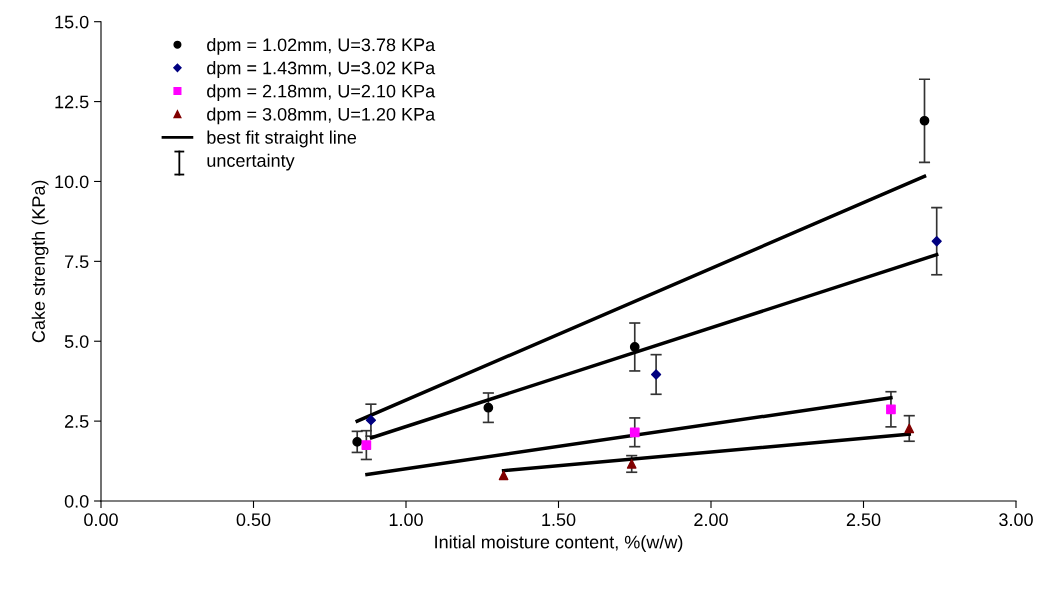  Describe the element at coordinates (863, 520) in the screenshot. I see `x-tick-label: 2.50` at that location.